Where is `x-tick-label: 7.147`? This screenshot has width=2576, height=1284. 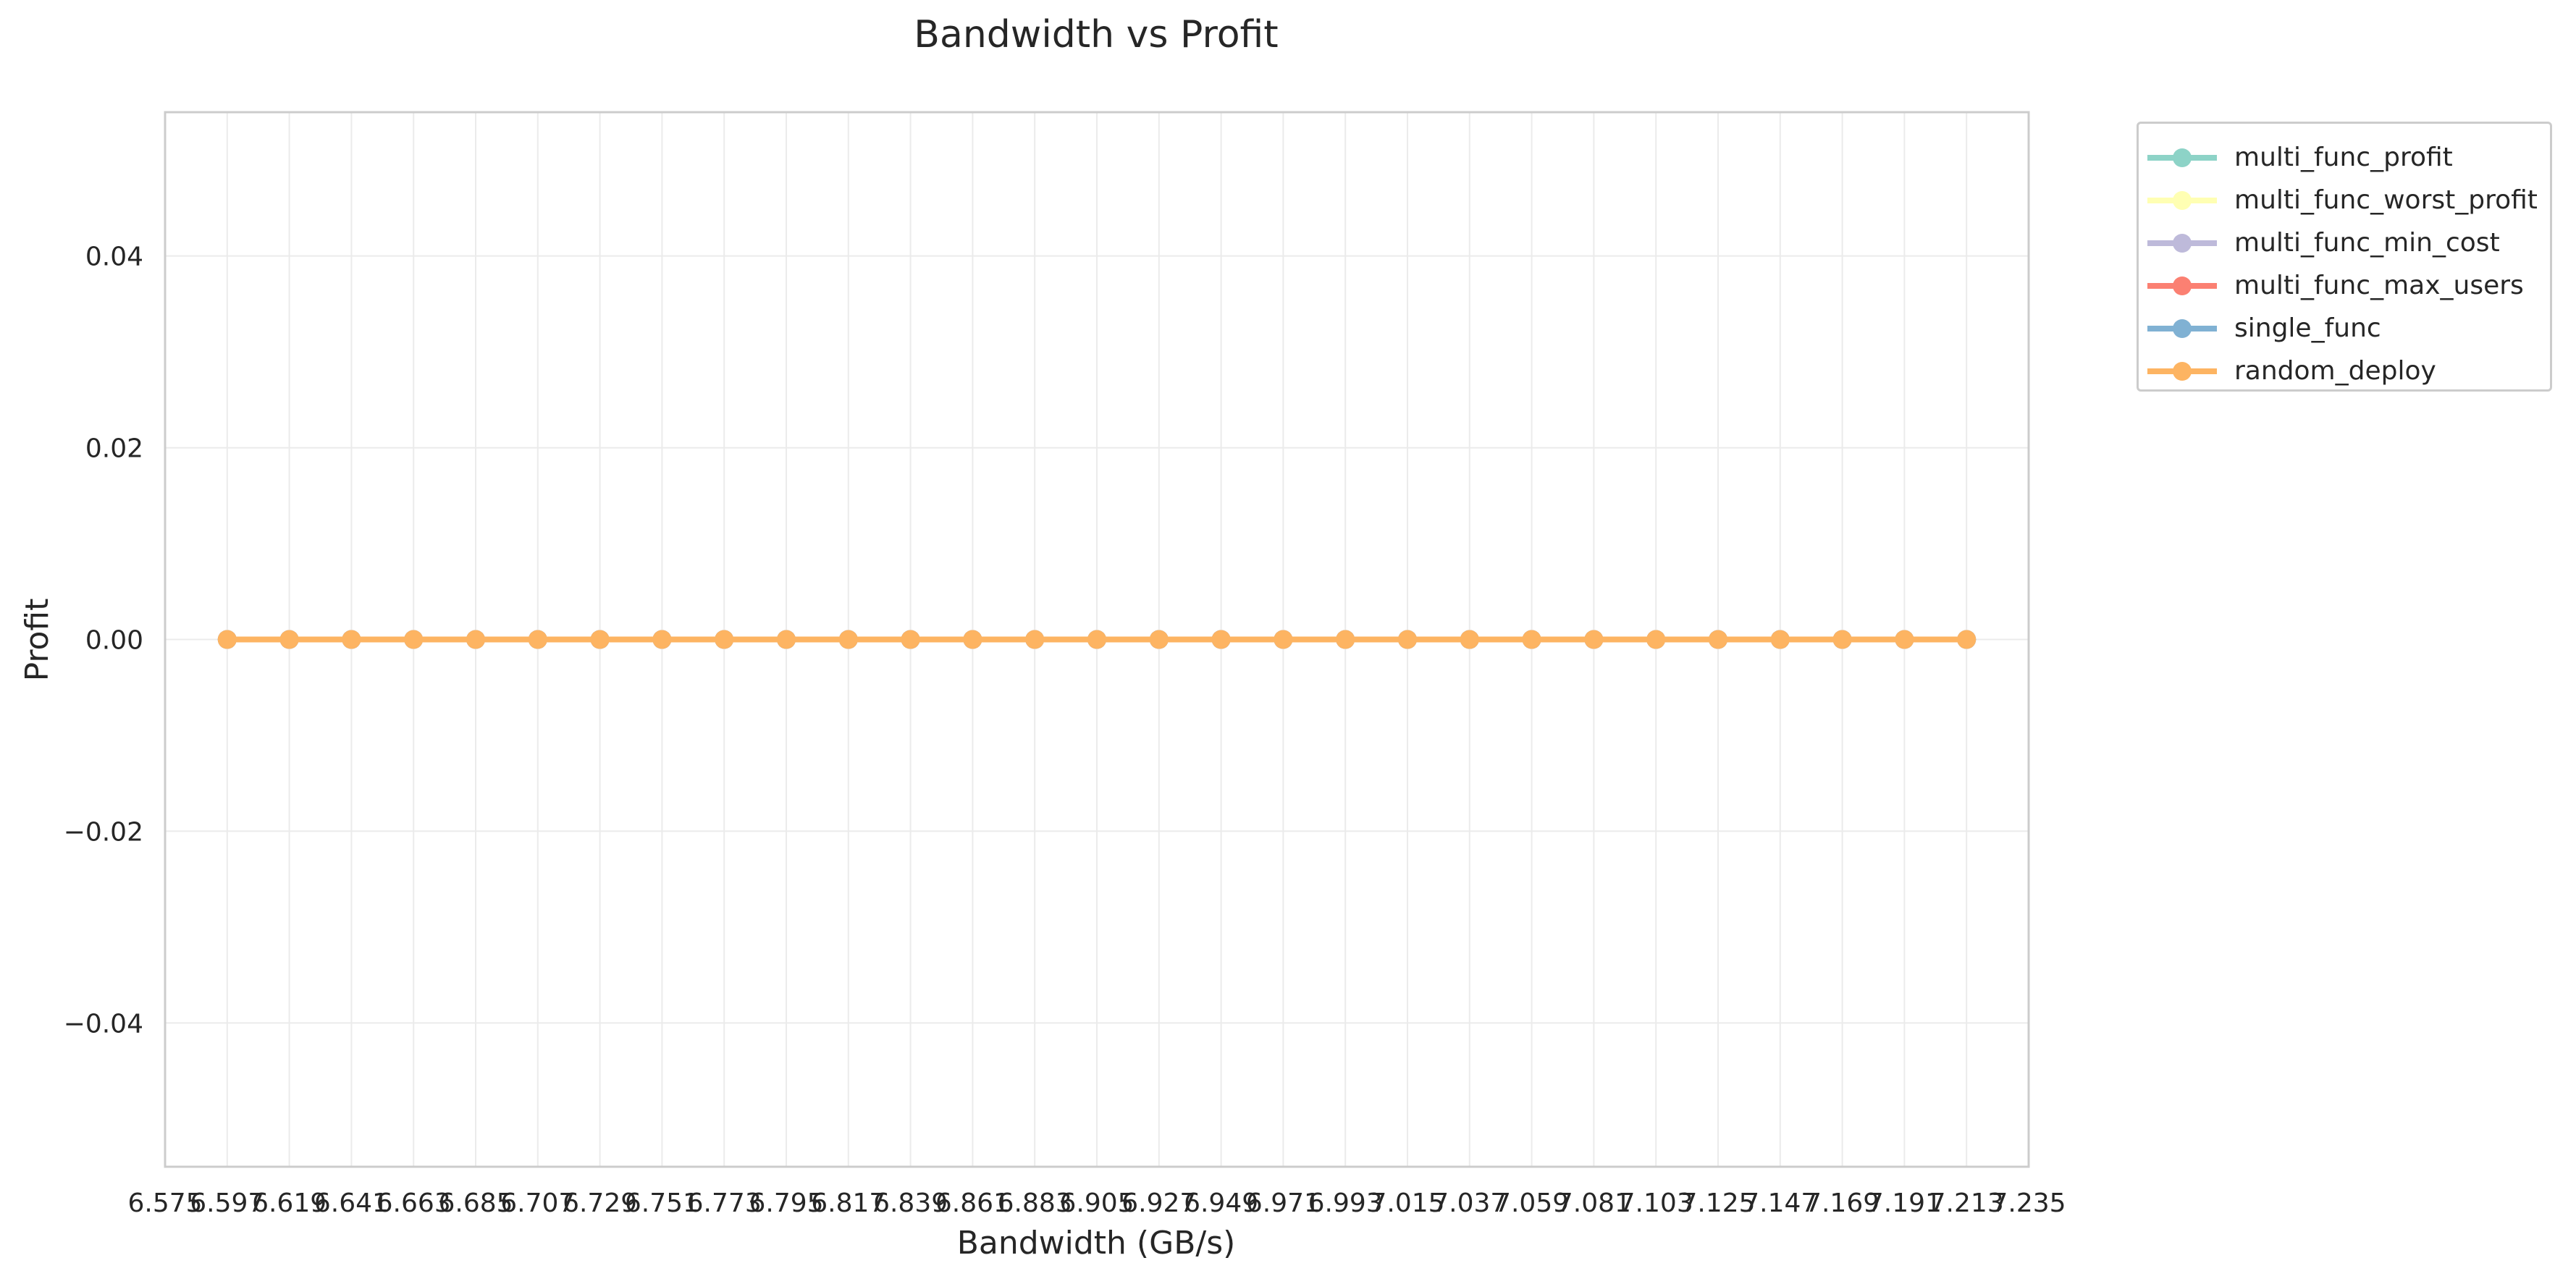
x-tick-label: 7.147 is located at coordinates (1780, 1203).